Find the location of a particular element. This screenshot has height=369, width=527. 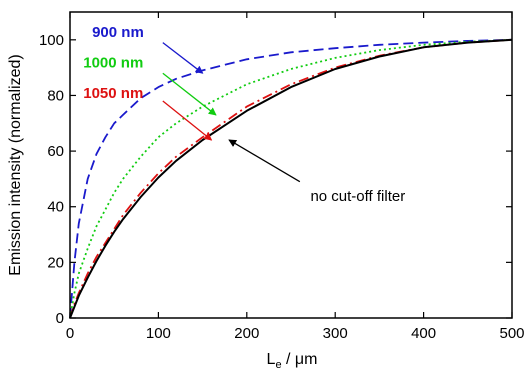

y-tick-label: 100 is located at coordinates (51, 40).